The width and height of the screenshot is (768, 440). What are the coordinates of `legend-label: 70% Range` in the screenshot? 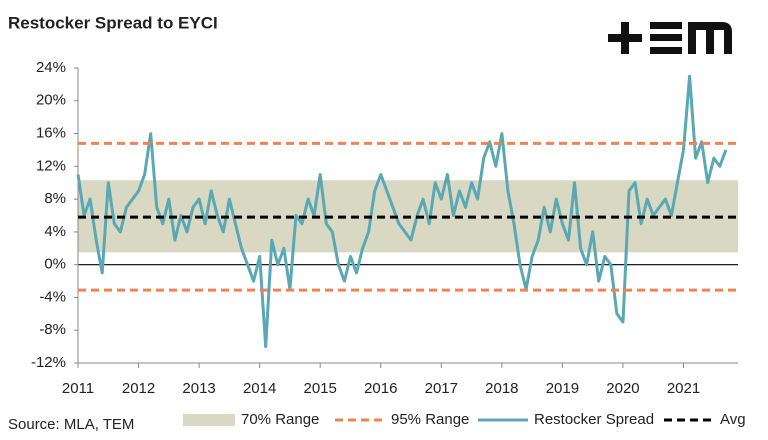 It's located at (280, 419).